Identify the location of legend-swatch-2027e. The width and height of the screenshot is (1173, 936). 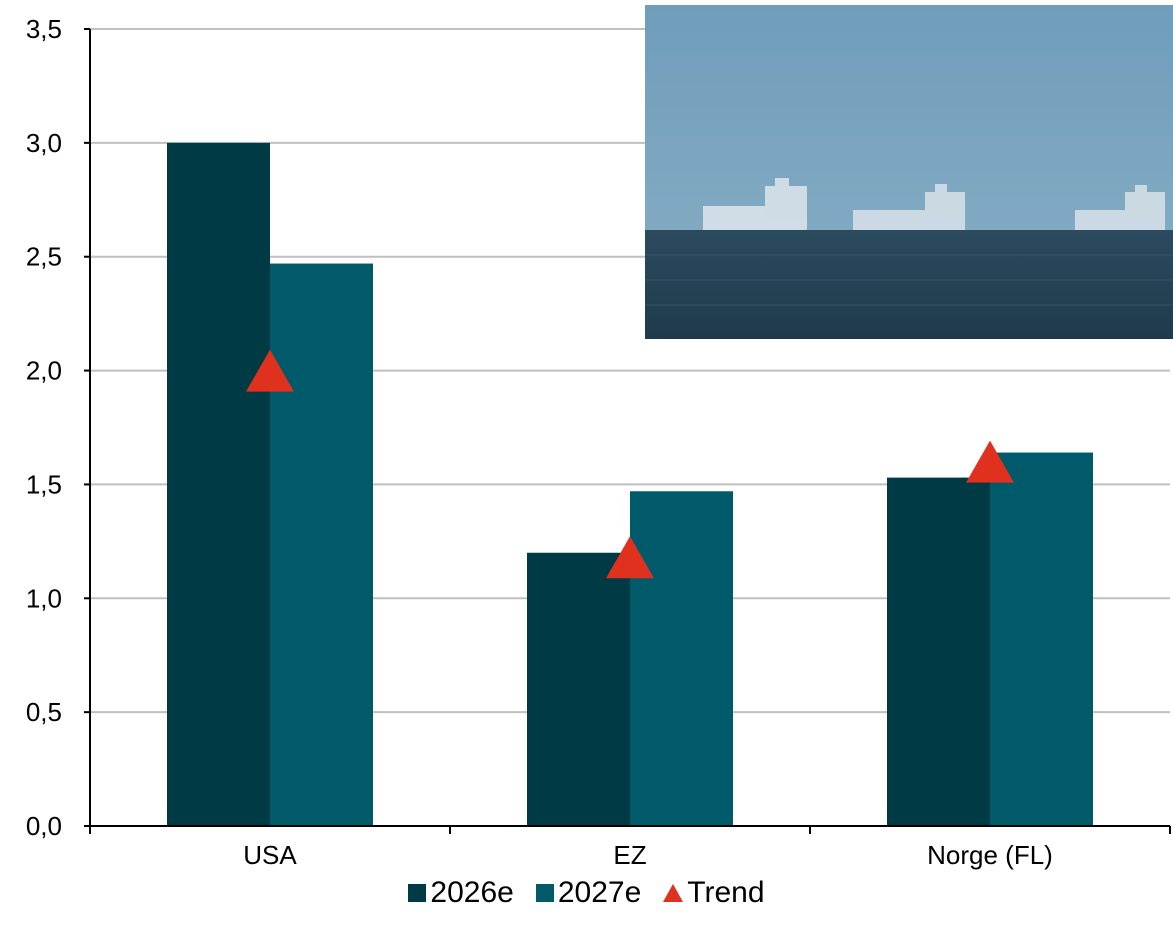
(544, 893).